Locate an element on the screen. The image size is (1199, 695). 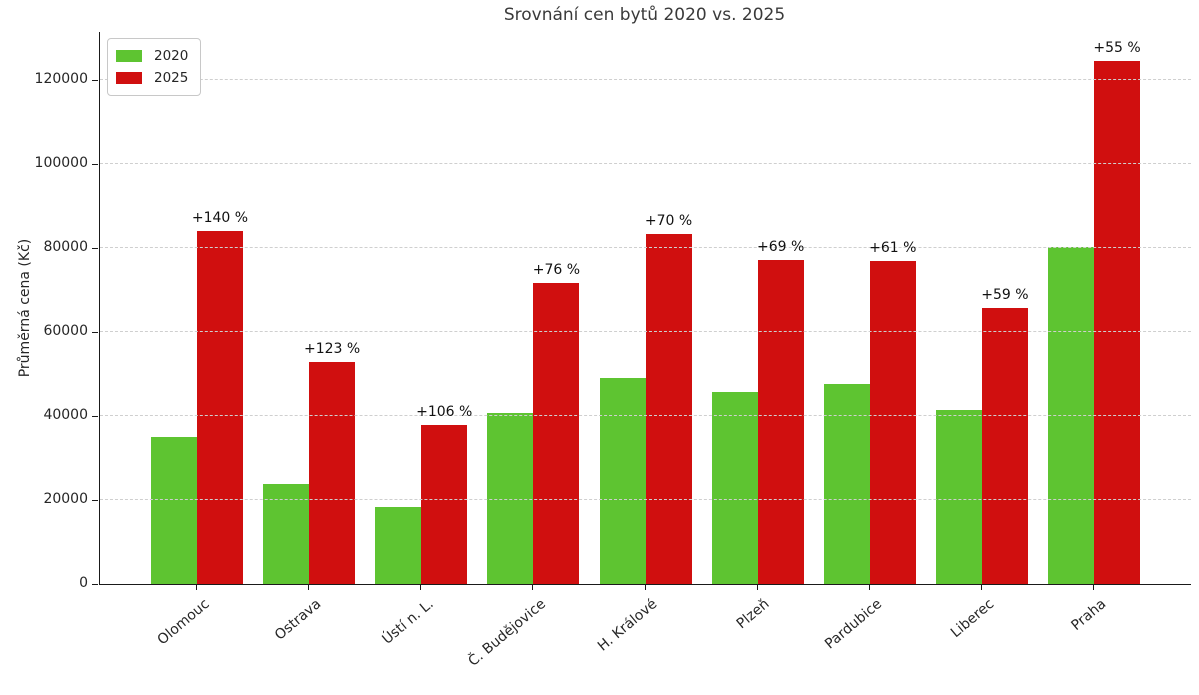
y-tick-label-120000: 120000 is located at coordinates (61, 78).